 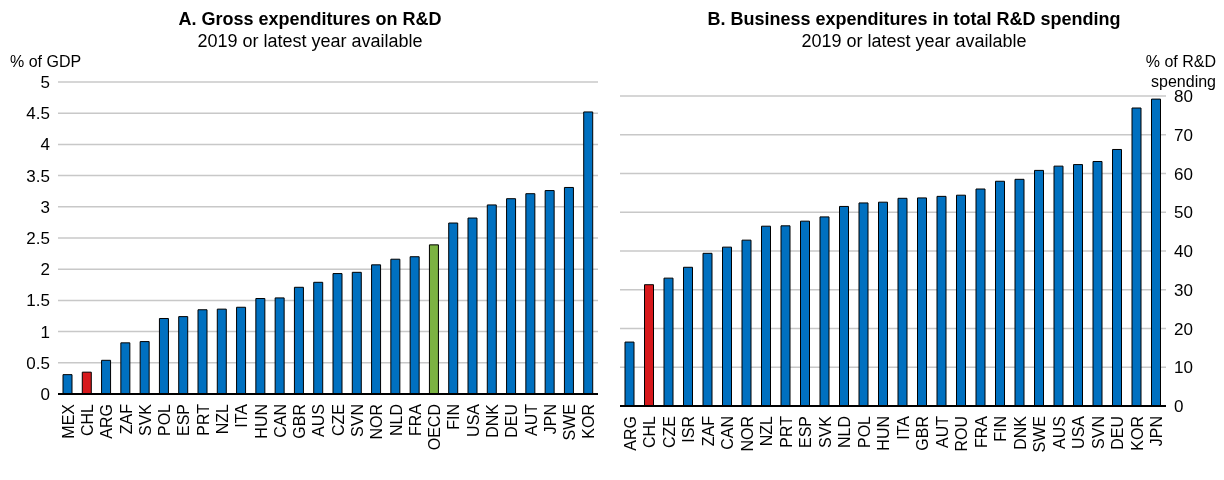 I want to click on chart-title: B. Business expenditures in total R&D spending, so click(x=914, y=19).